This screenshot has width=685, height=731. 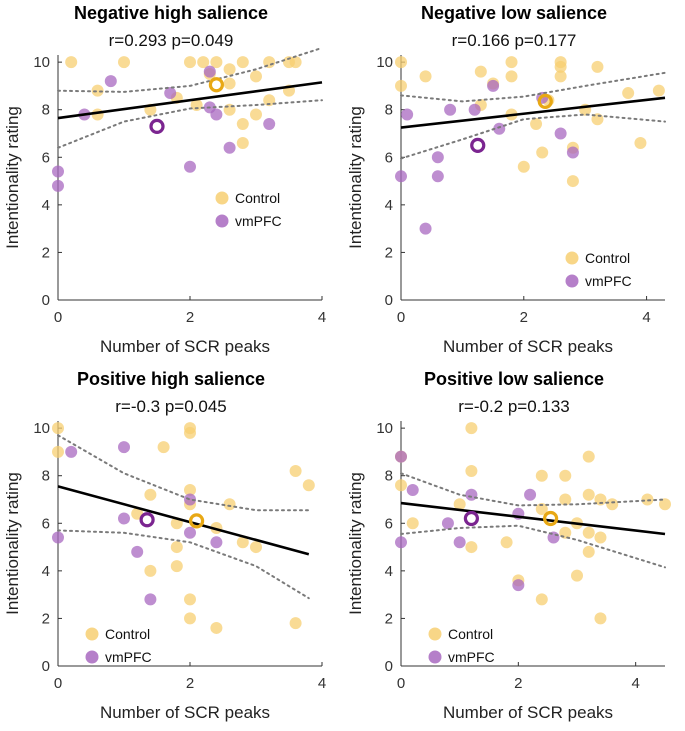 I want to click on y-tick-label: 2, so click(x=46, y=252).